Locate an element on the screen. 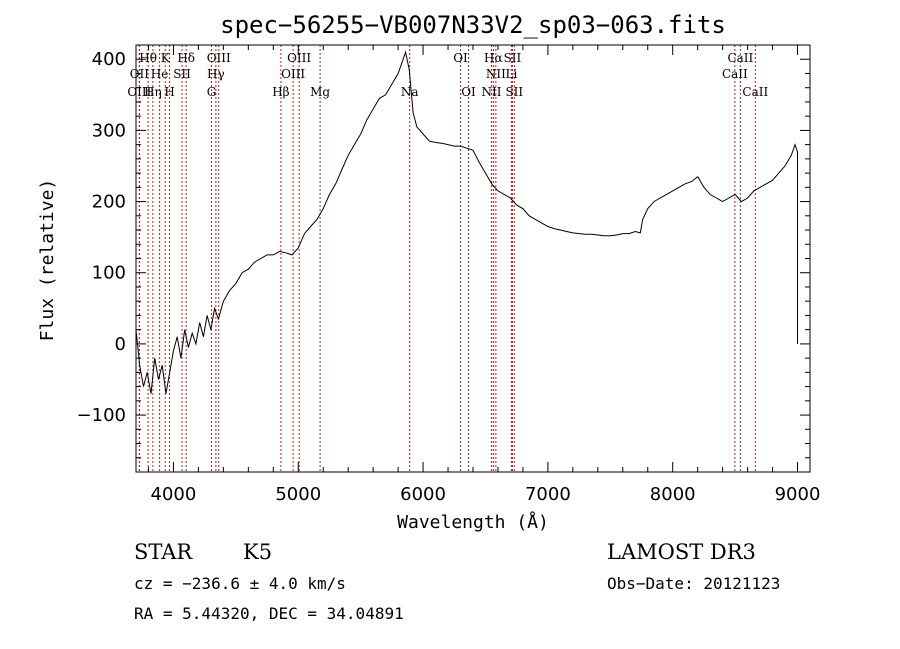 The width and height of the screenshot is (900, 649). line-label-1-0: Hθ is located at coordinates (148, 58).